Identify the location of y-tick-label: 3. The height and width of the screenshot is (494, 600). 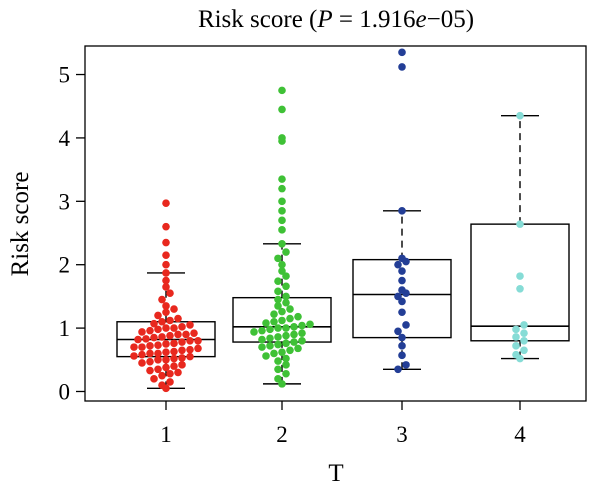
(65, 201).